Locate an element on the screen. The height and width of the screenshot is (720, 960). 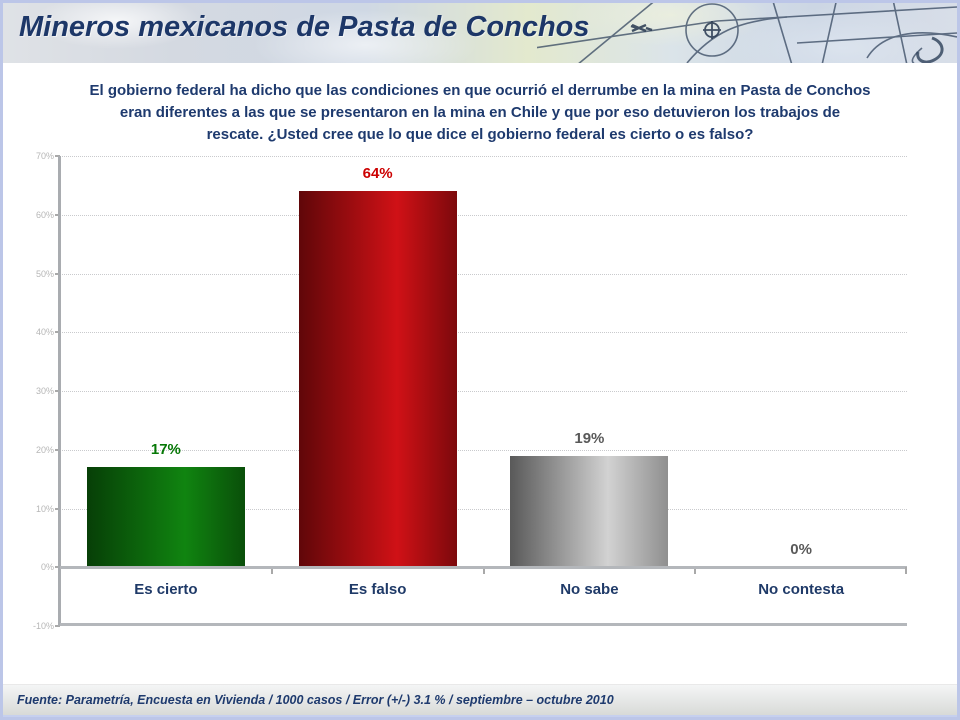
category-label-es-falso: Es falso is located at coordinates (377, 590).